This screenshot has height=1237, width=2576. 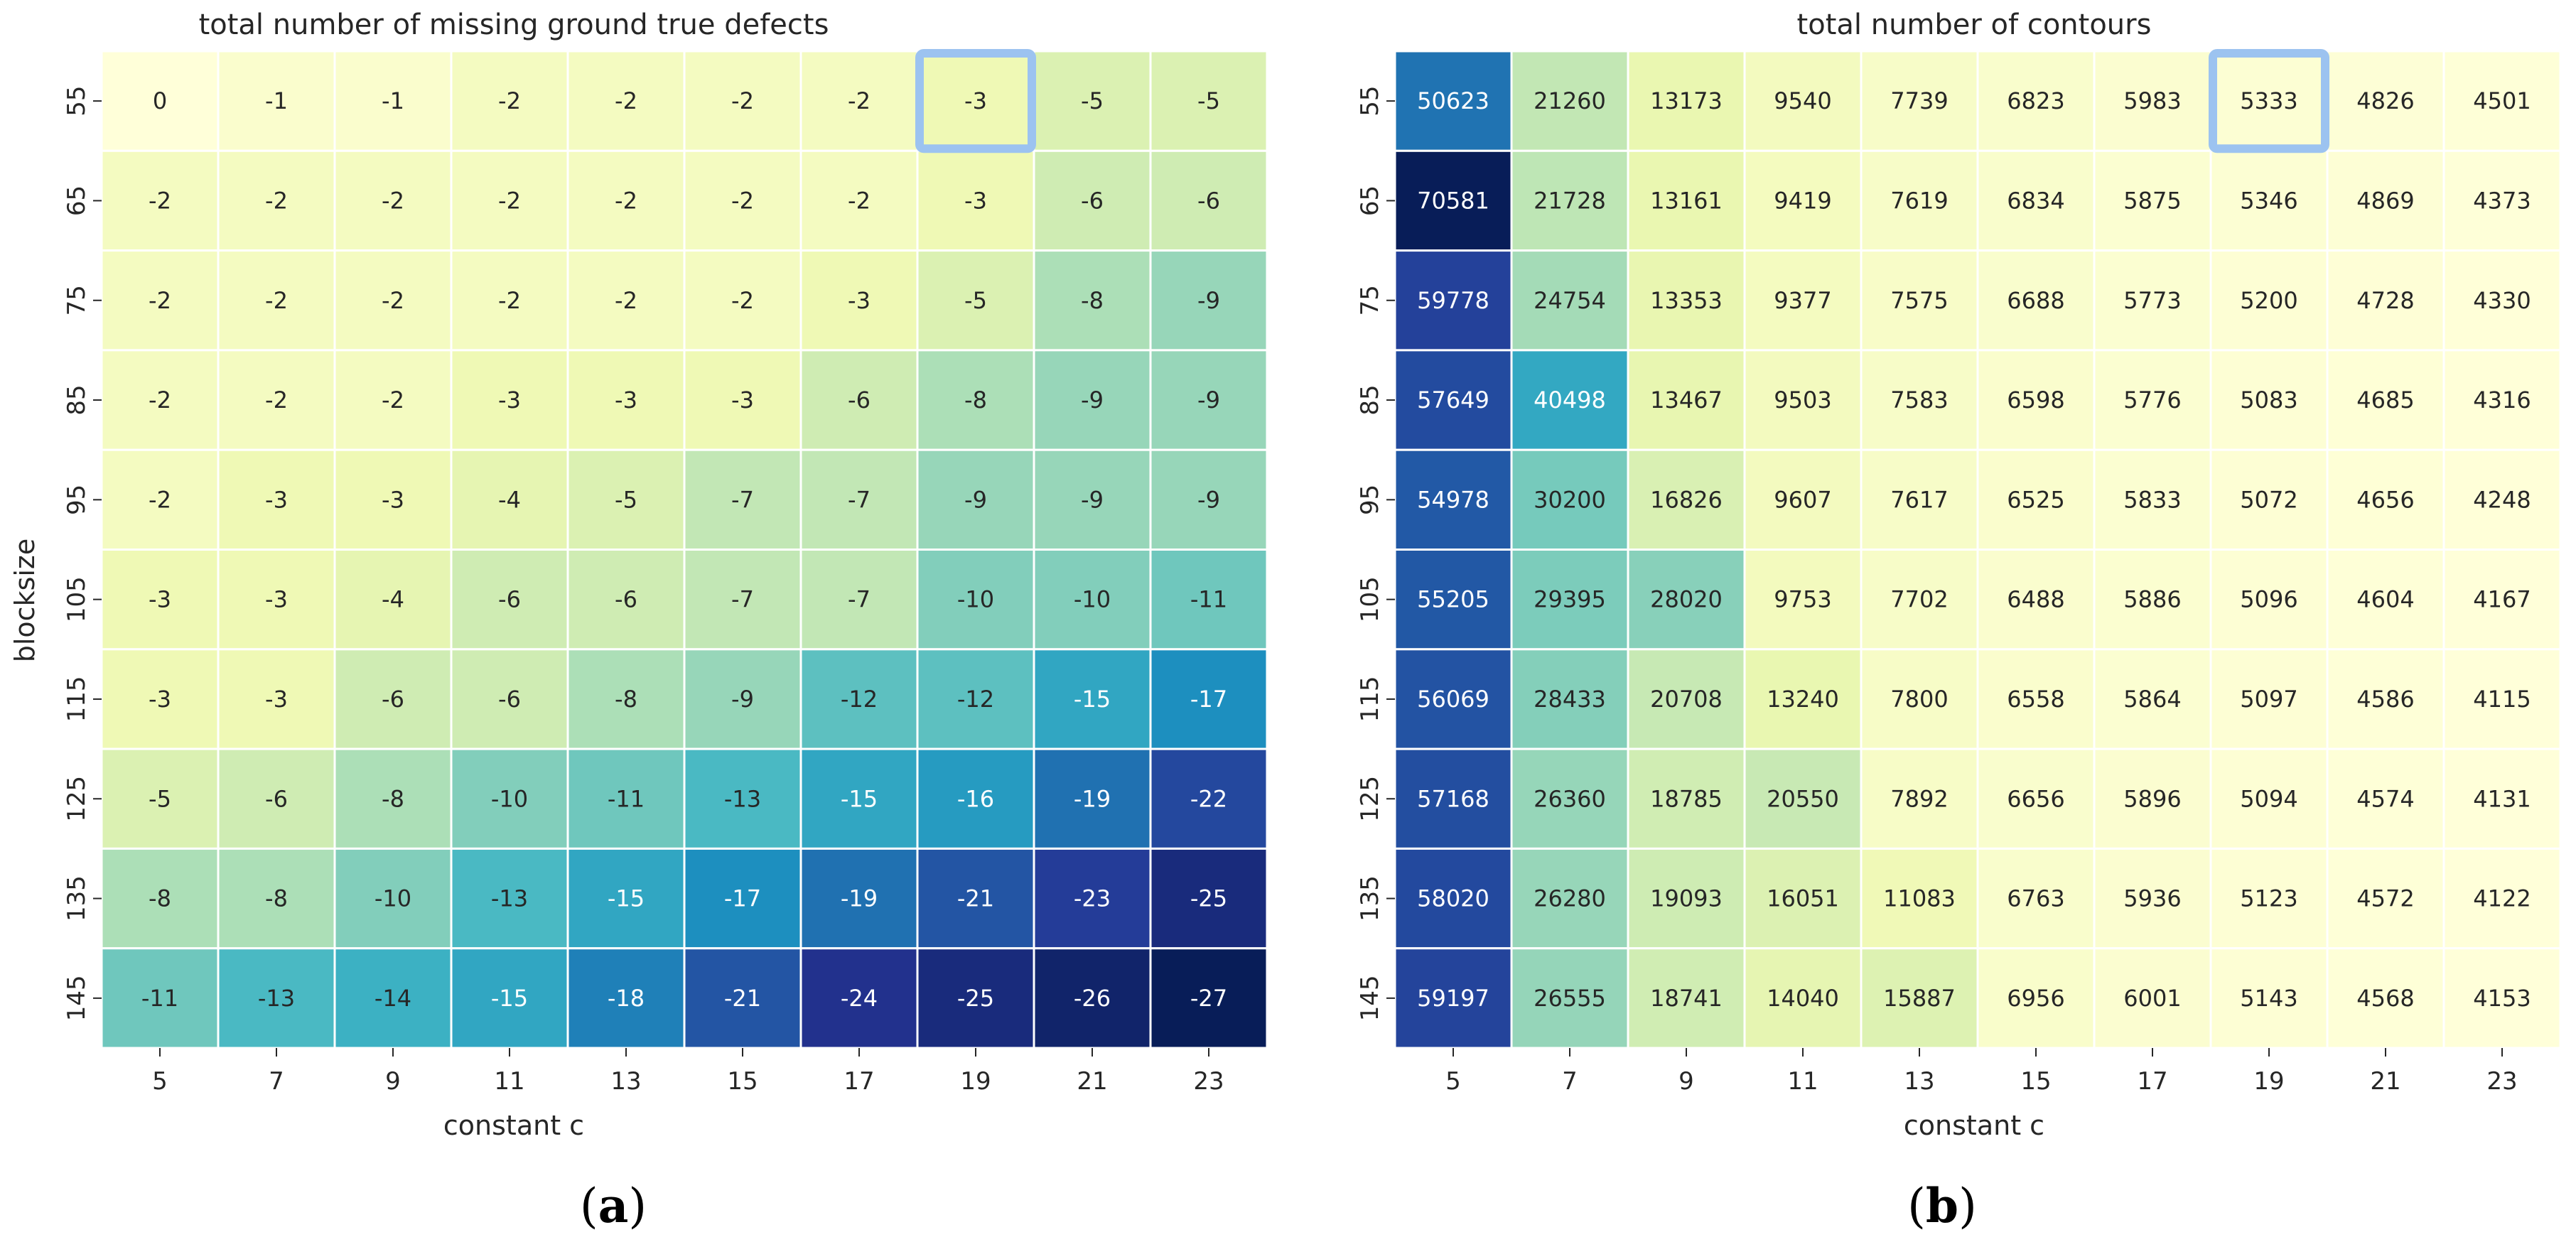 I want to click on cell-value-label: 7575, so click(x=1919, y=300).